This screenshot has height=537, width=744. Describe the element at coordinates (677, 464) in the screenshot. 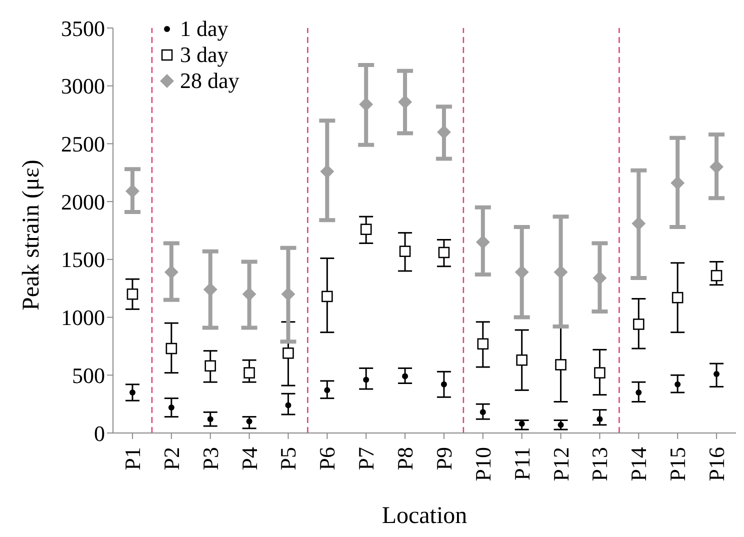

I see `x-tick-label: P15` at that location.